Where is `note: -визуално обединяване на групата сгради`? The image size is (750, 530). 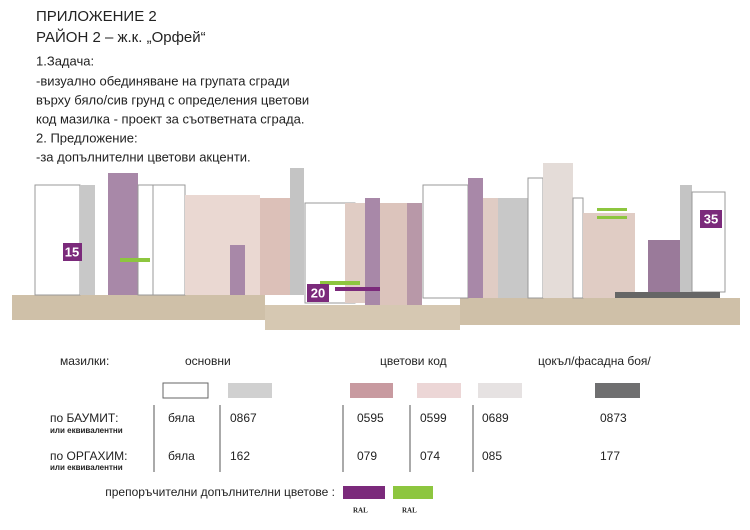
note: -визуално обединяване на групата сгради is located at coordinates (163, 80).